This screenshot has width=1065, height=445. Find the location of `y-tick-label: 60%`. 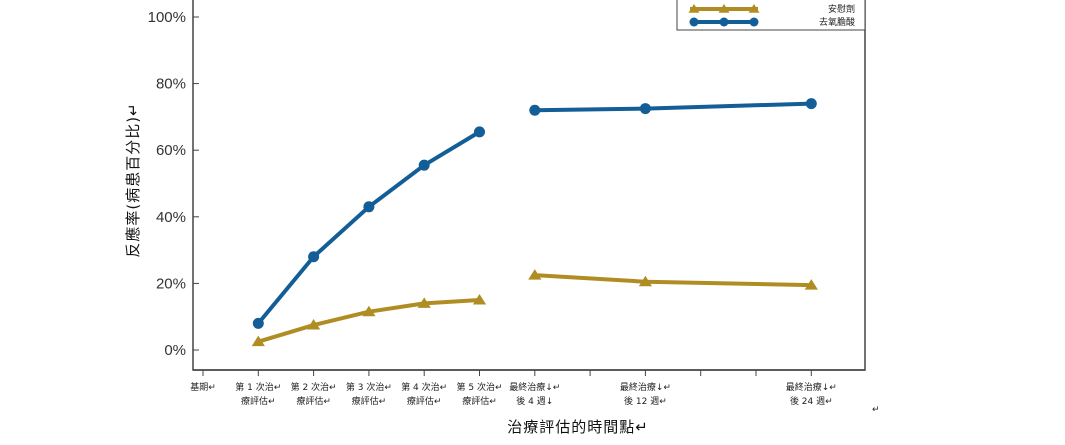

y-tick-label: 60% is located at coordinates (171, 150).